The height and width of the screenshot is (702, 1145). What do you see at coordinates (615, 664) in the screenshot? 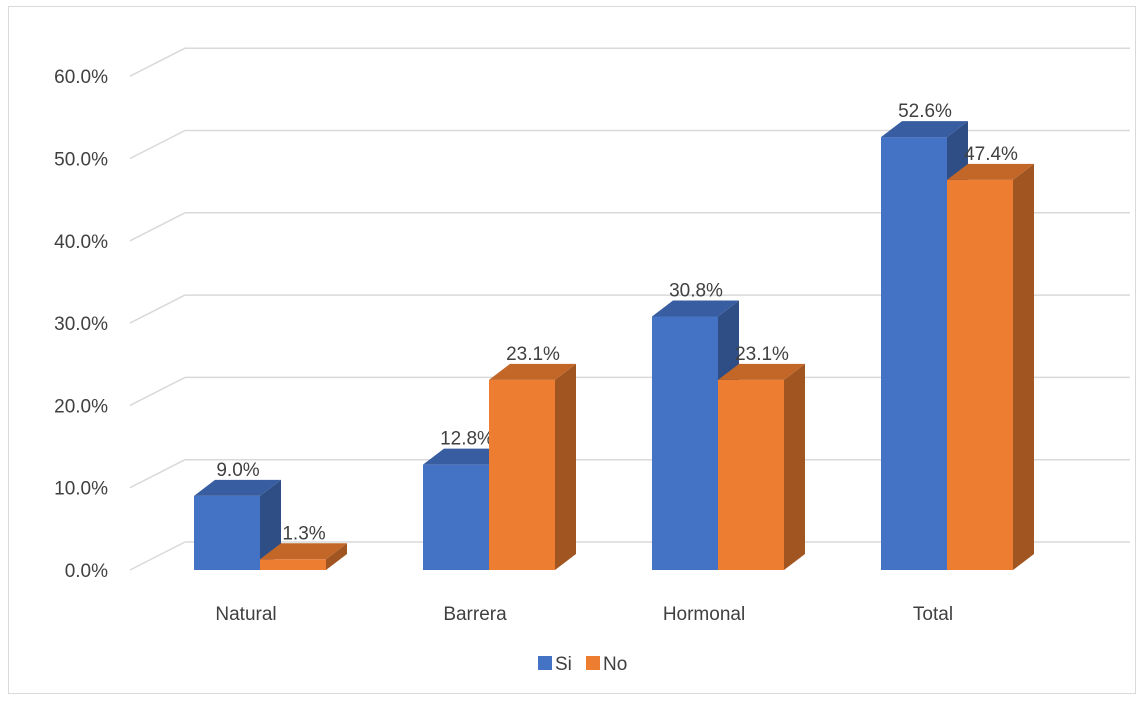
I see `legend-label-no: No` at bounding box center [615, 664].